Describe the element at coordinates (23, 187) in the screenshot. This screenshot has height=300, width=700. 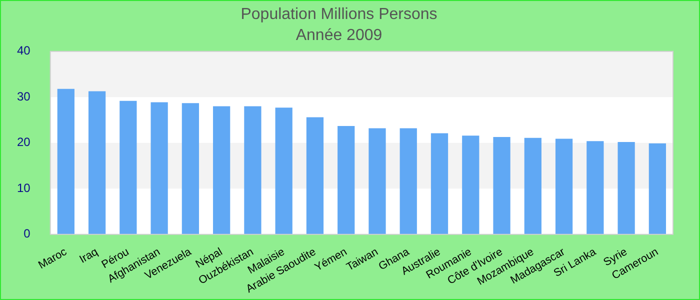
I see `y-tick-label: 10` at that location.